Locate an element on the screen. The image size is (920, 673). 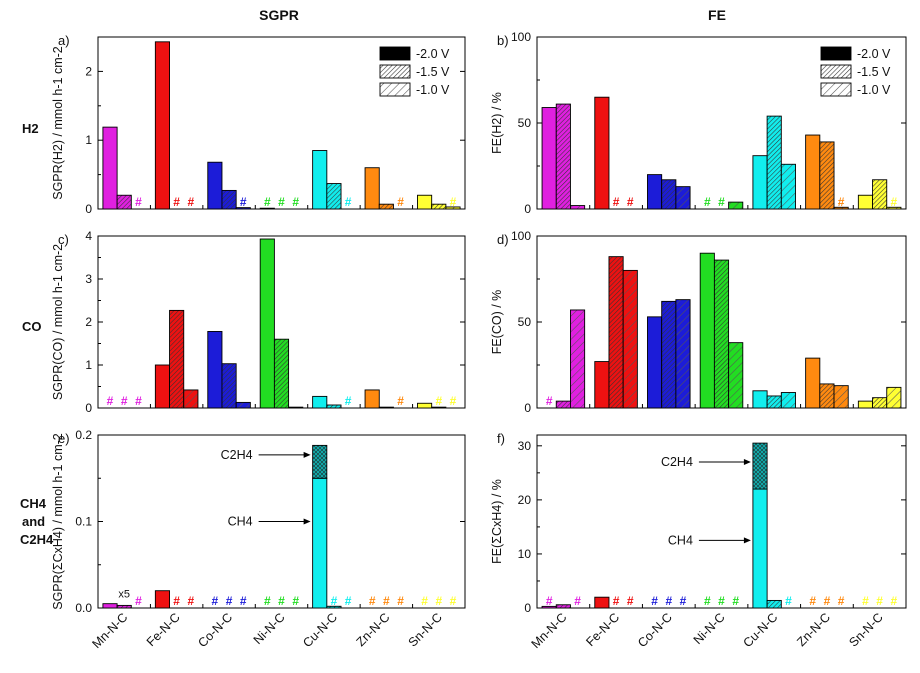
x-tick-label-zn-n-c: Zn-N-C is located at coordinates (373, 629).